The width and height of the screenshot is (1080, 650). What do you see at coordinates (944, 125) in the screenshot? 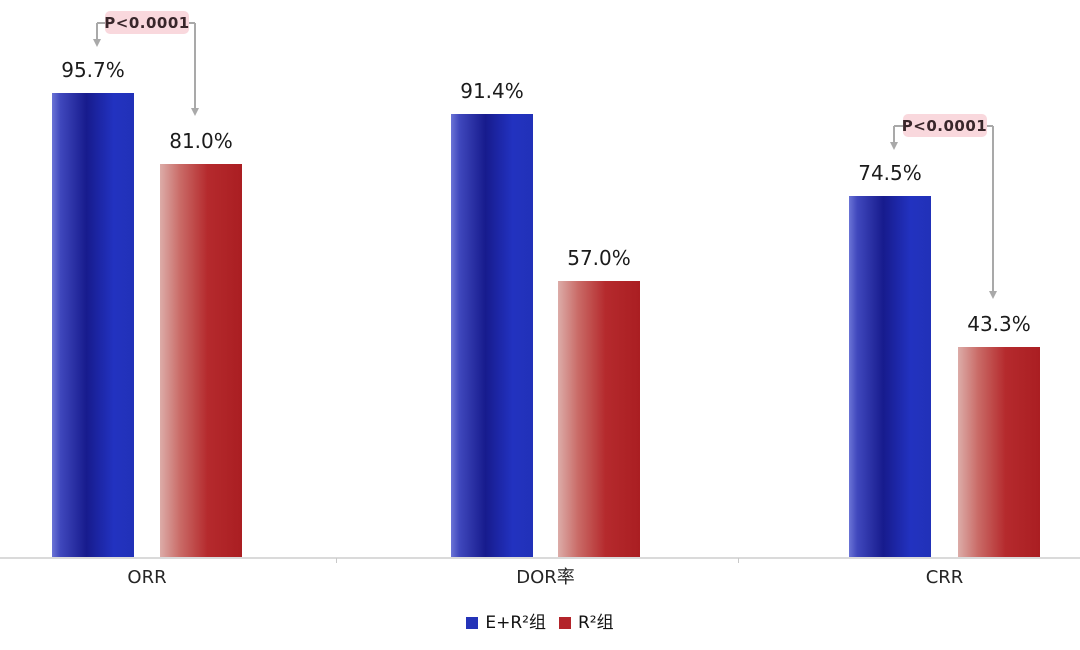
I see `p-value-label-CRR: P<0.0001` at bounding box center [944, 125].